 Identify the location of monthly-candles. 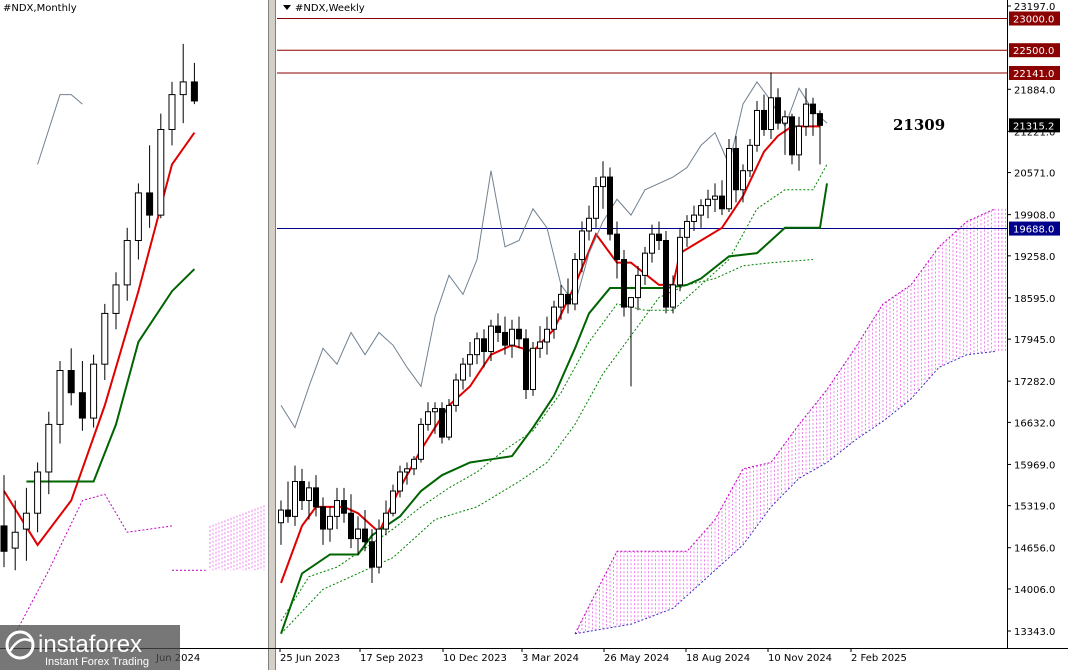
(99, 307).